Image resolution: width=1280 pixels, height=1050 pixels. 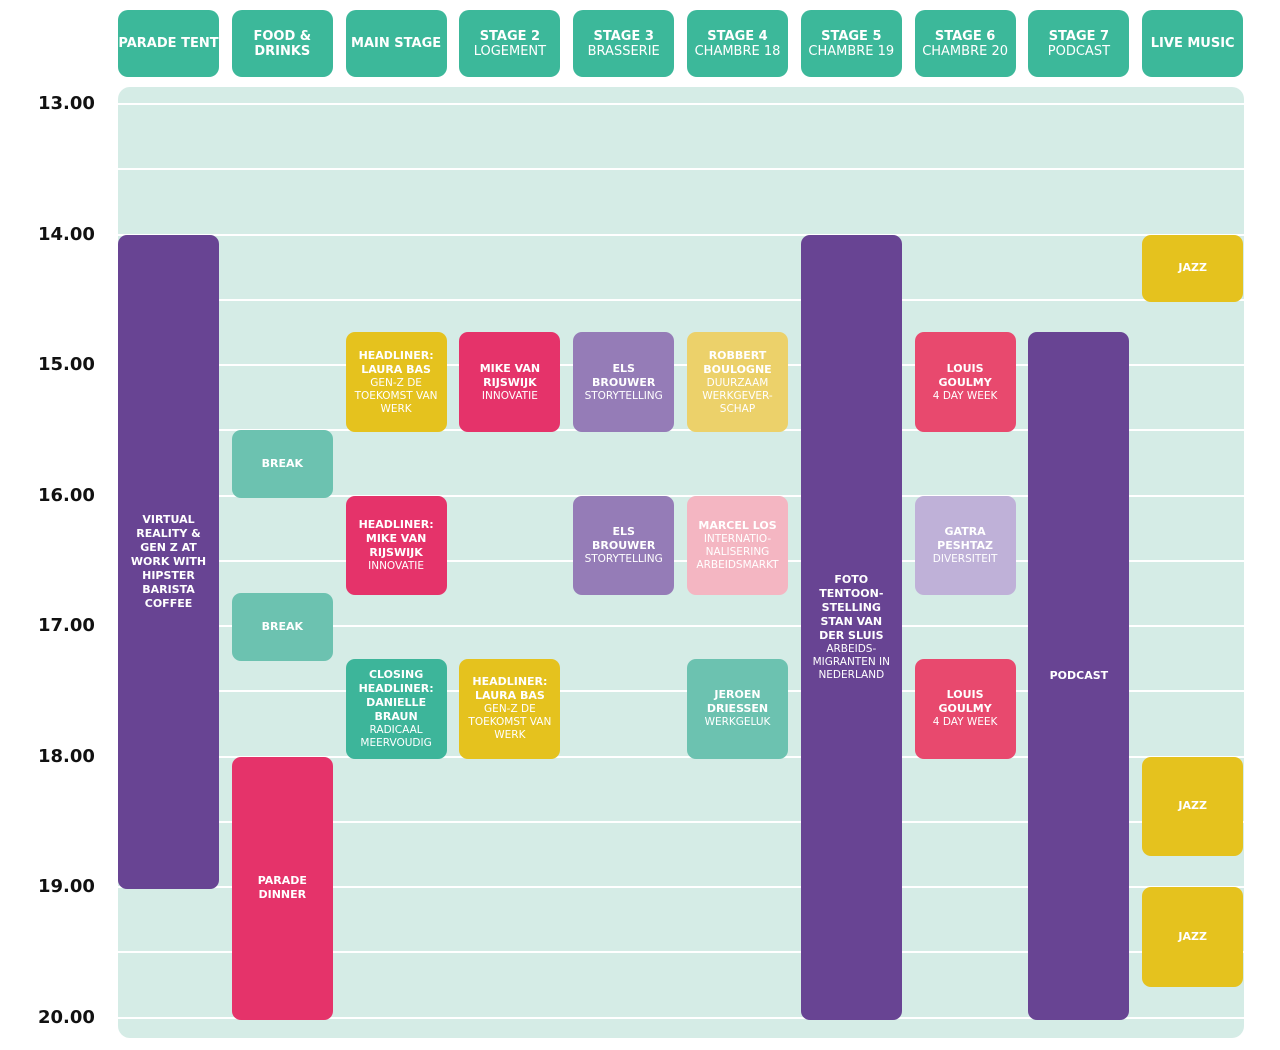 I want to click on event-detail: WERKGELUK, so click(x=737, y=722).